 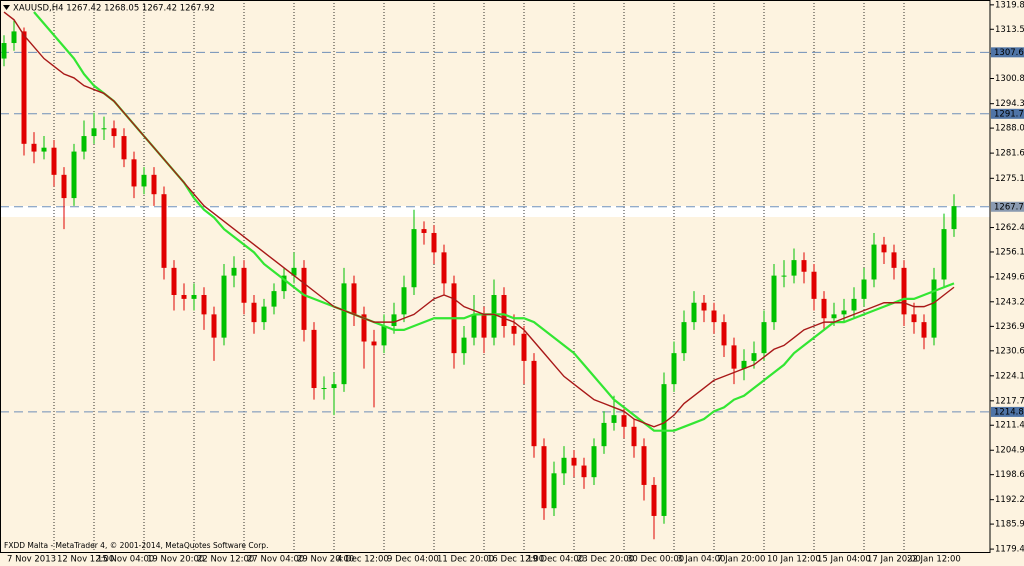 I want to click on x-tick-label: 22 Nov 12:00, so click(x=225, y=560).